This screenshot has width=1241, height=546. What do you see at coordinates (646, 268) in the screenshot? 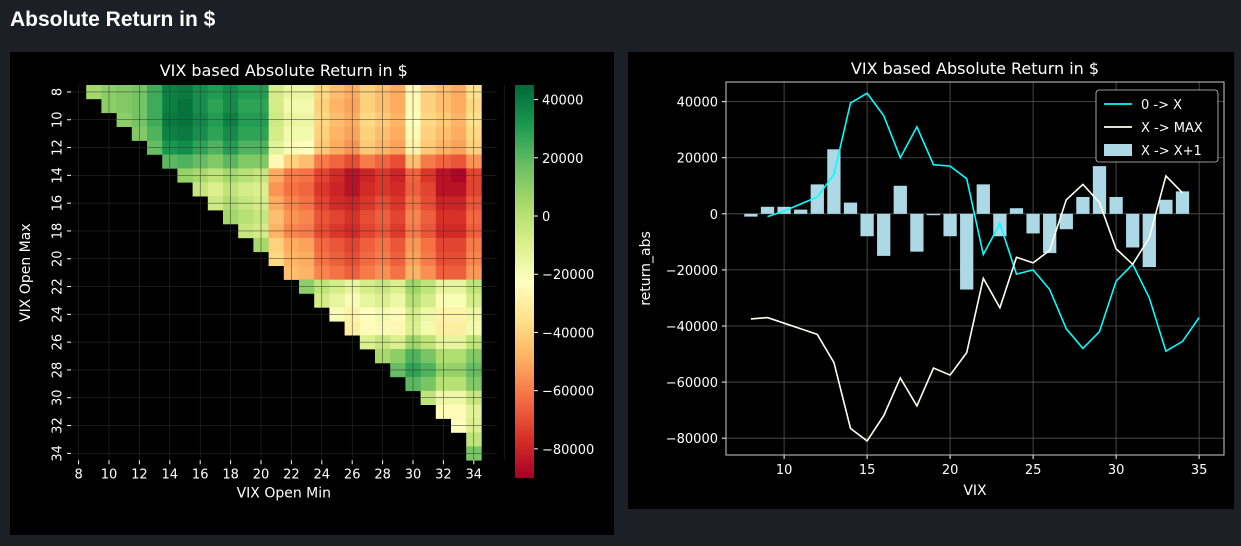
I see `y-axis-label: return_abs` at bounding box center [646, 268].